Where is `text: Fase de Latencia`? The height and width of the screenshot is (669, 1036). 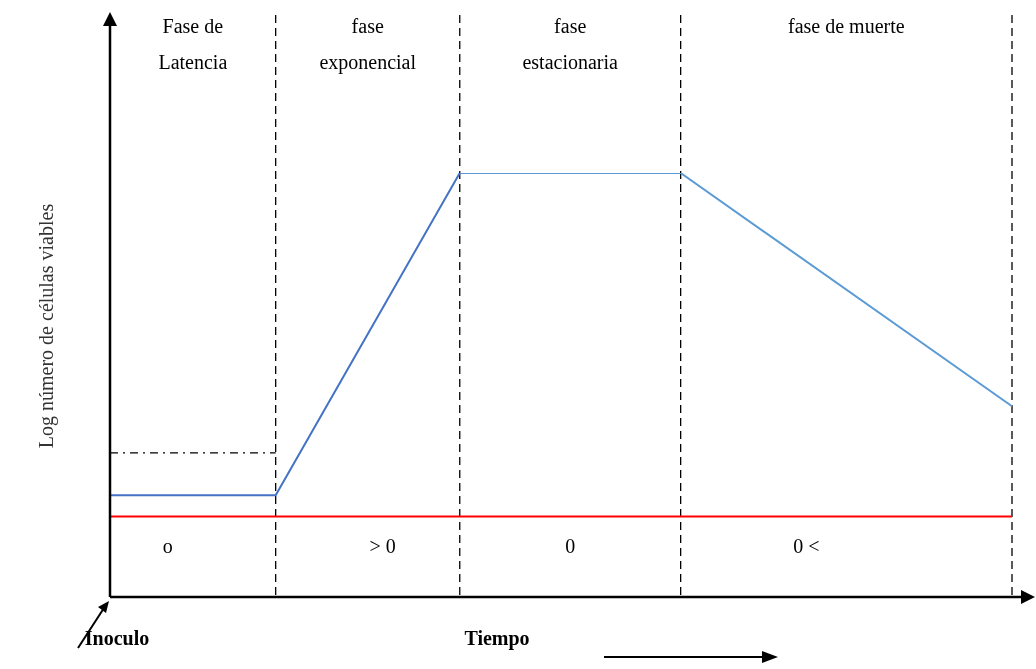
text: Fase de Latencia is located at coordinates (193, 44).